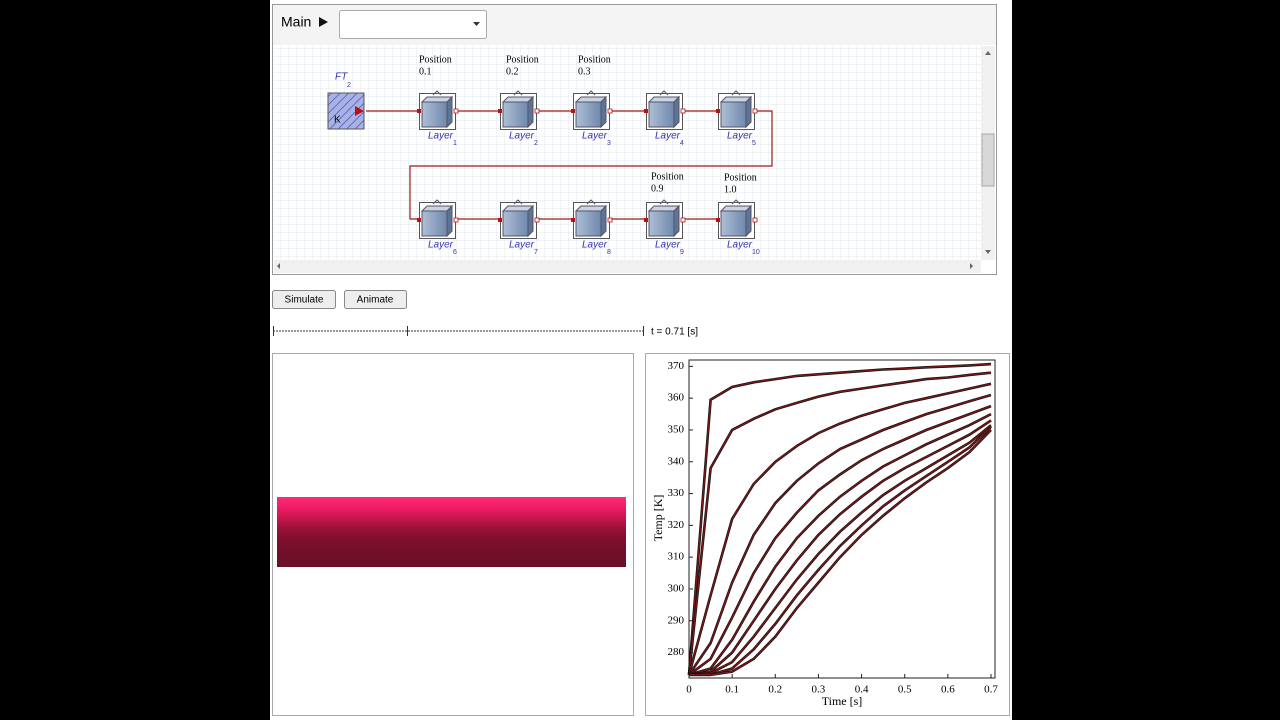  Describe the element at coordinates (689, 690) in the screenshot. I see `x-tick-label: 0` at that location.